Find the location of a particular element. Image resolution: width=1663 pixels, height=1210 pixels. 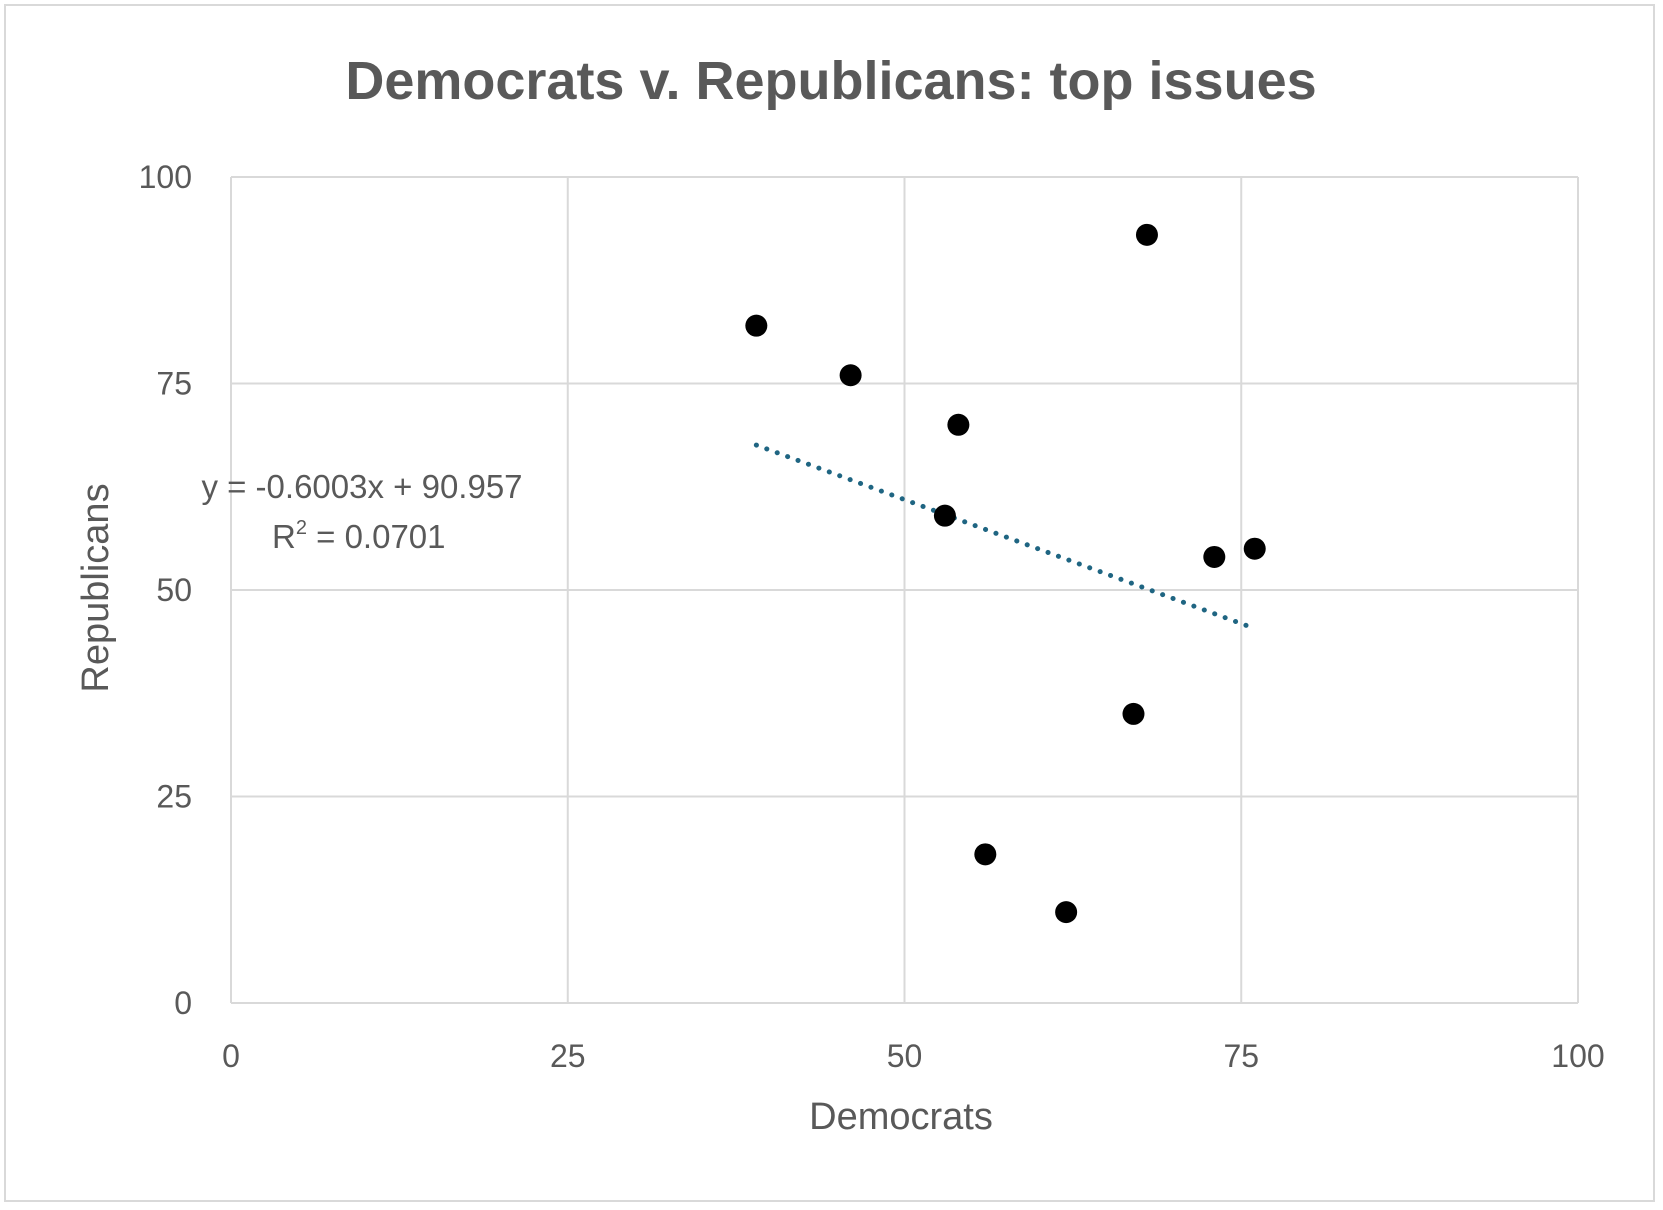

y-tick-label: 25 is located at coordinates (174, 797).